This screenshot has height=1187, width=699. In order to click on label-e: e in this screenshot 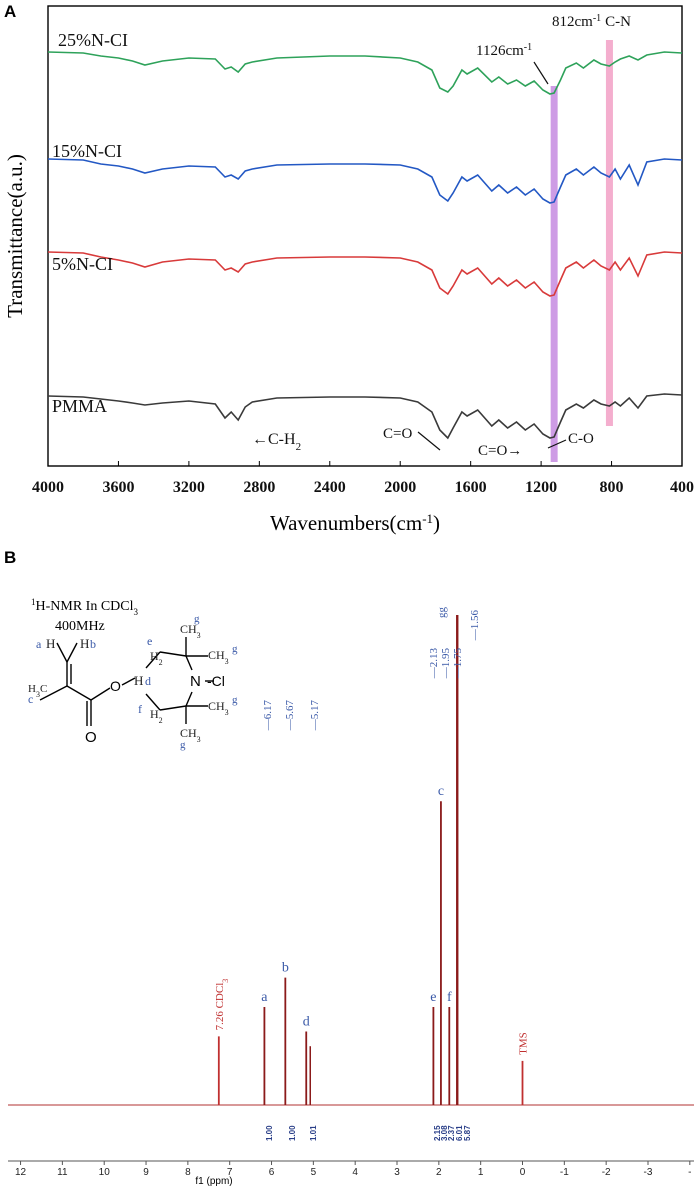, I will do `click(149, 641)`.